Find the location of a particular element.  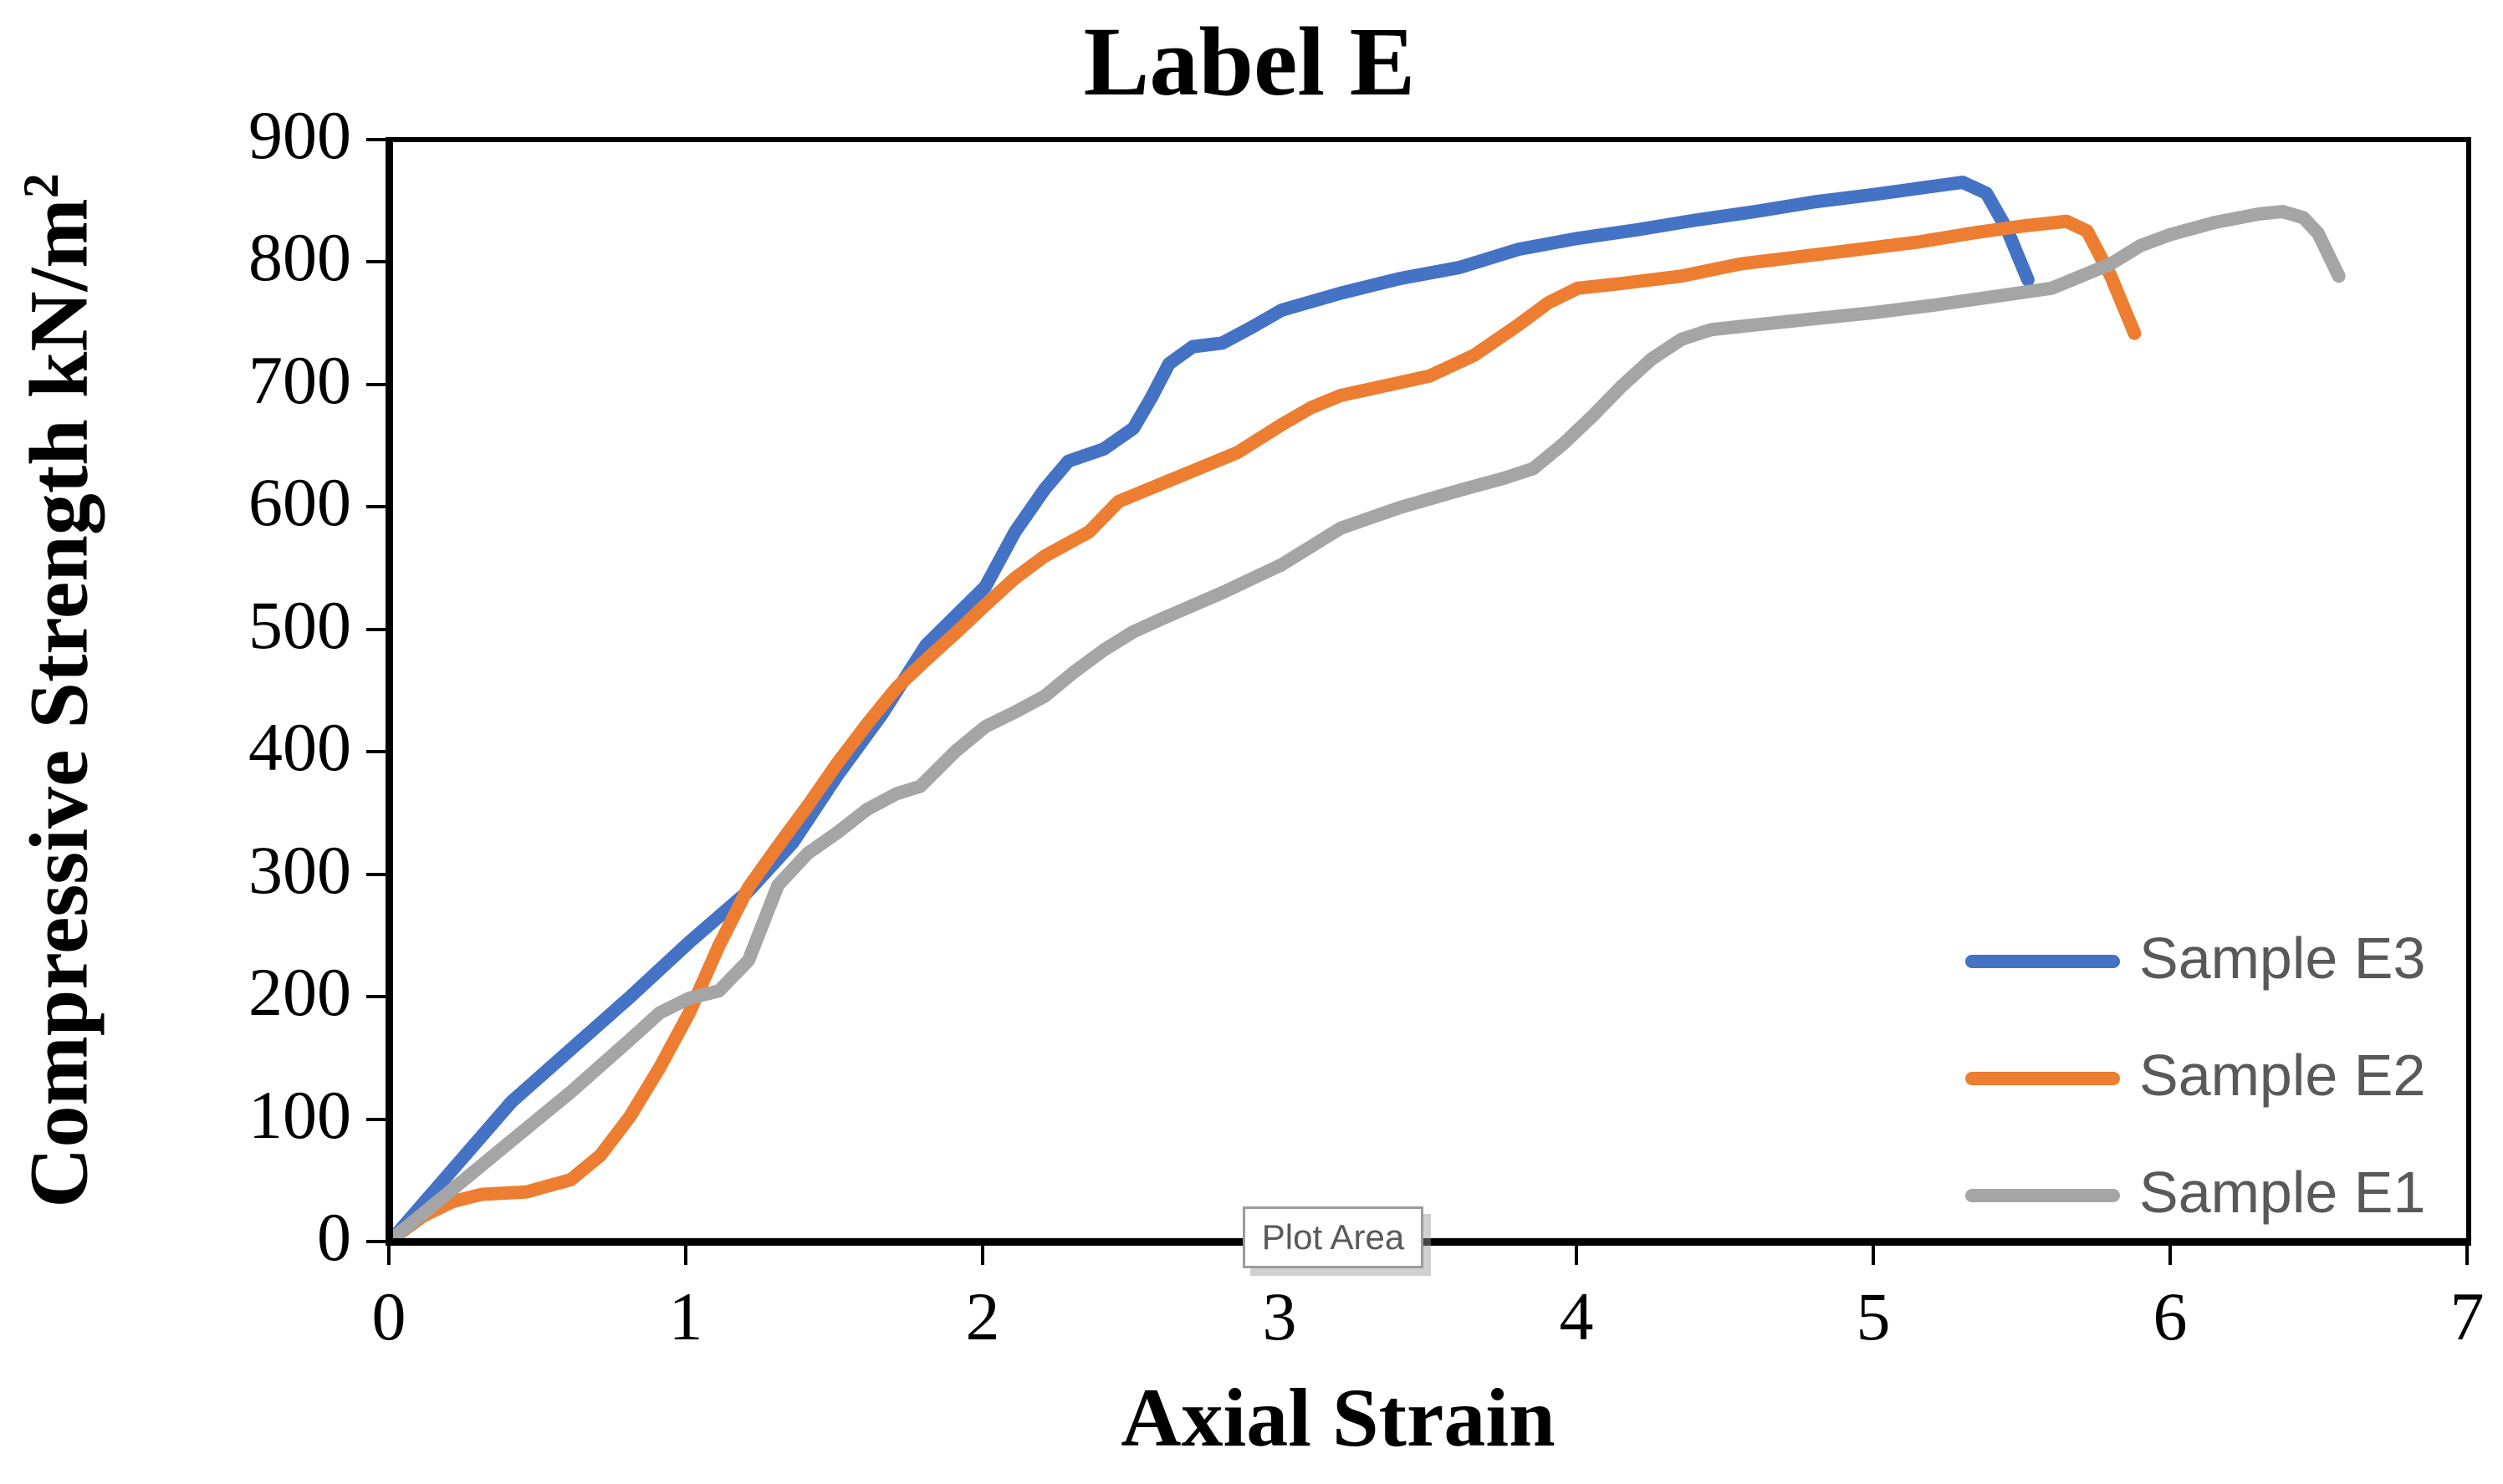

y-tick-label-900: 900 is located at coordinates (299, 135).